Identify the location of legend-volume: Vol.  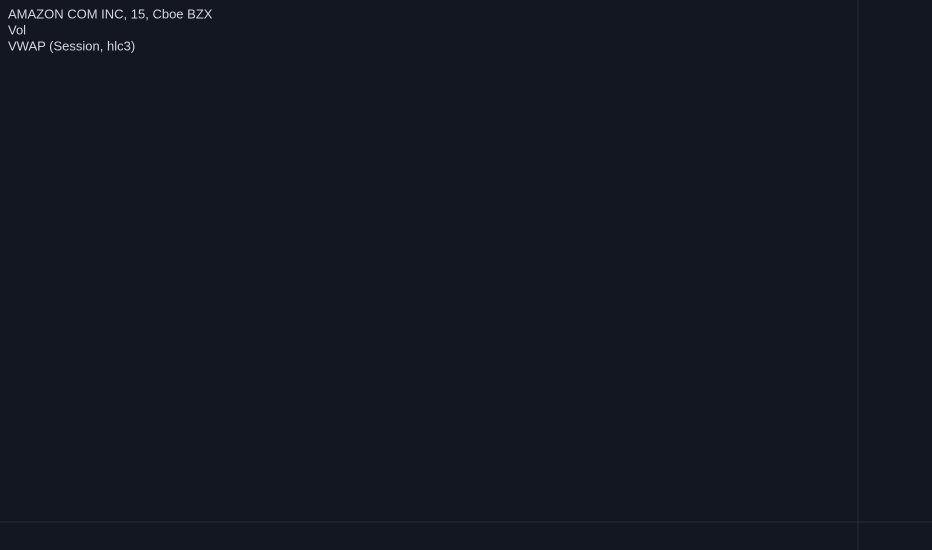
(17, 29).